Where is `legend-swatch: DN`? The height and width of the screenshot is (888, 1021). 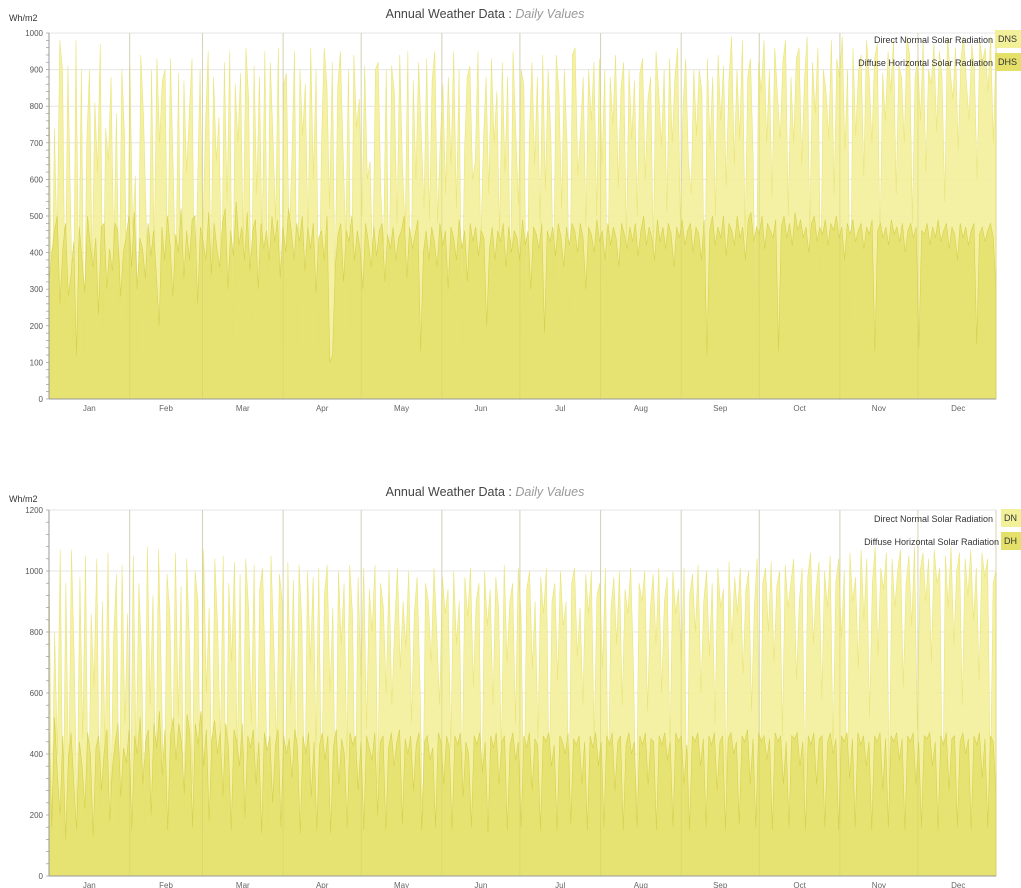 legend-swatch: DN is located at coordinates (1011, 518).